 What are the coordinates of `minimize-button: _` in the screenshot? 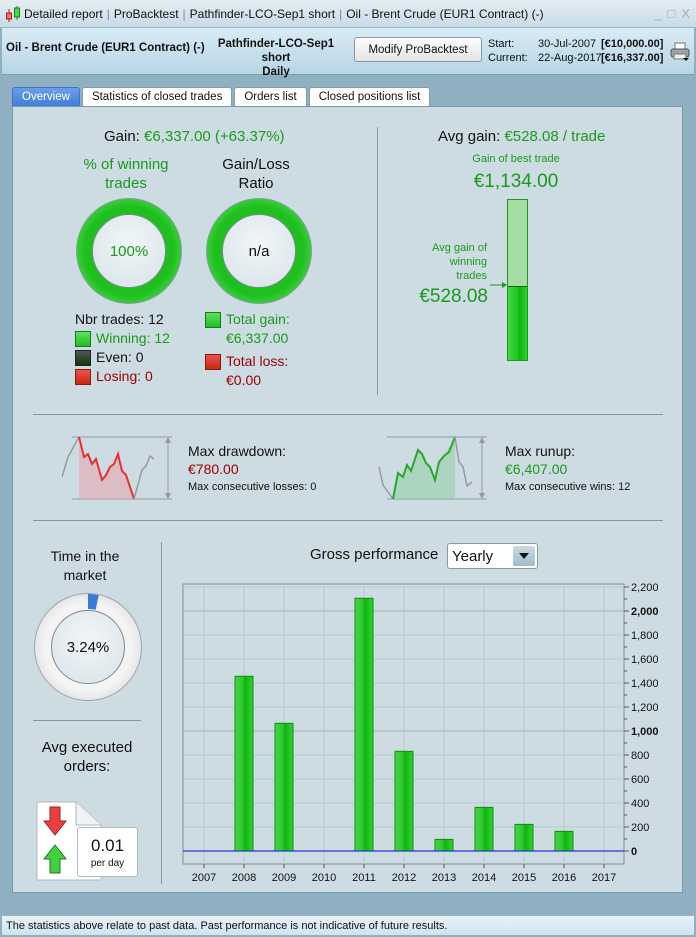 It's located at (658, 13).